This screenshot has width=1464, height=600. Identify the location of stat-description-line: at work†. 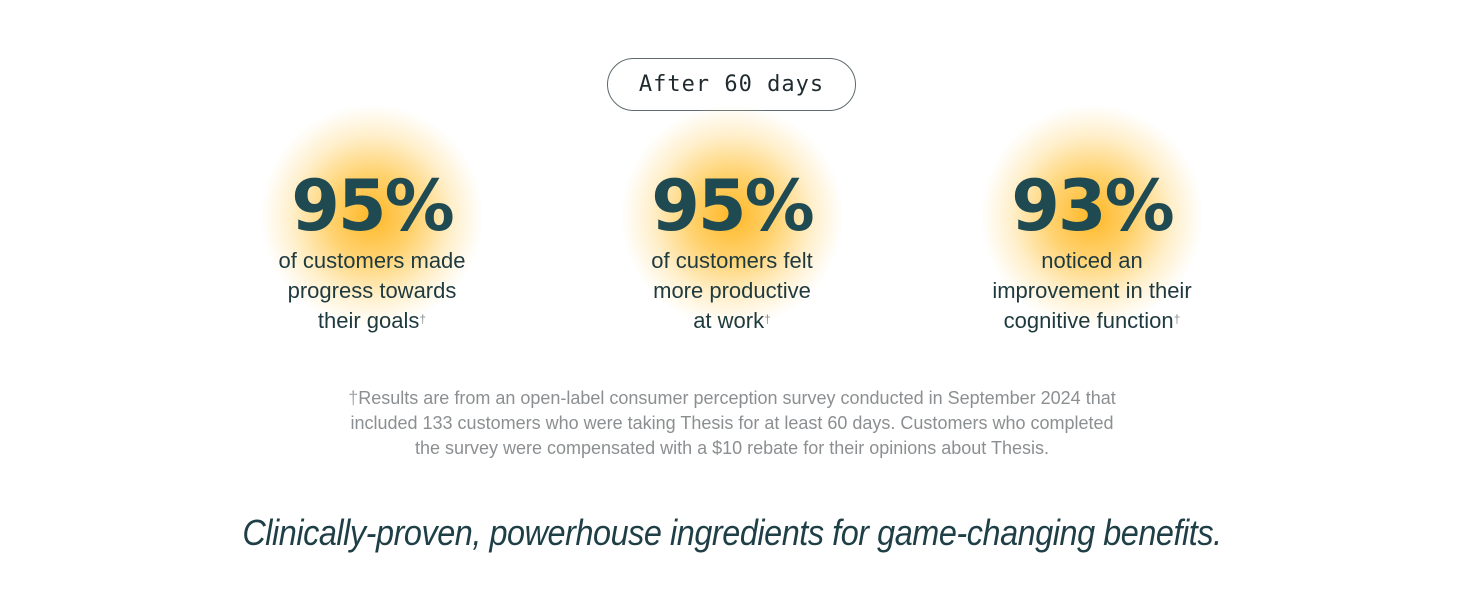
(732, 320).